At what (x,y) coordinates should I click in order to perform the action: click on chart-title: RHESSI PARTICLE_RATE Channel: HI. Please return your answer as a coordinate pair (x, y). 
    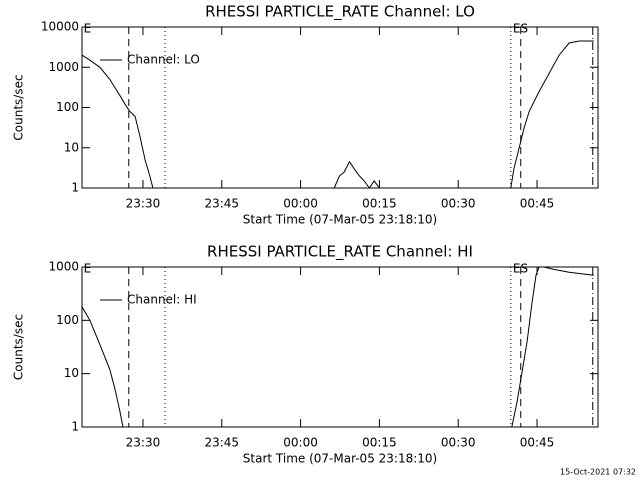
    Looking at the image, I should click on (340, 252).